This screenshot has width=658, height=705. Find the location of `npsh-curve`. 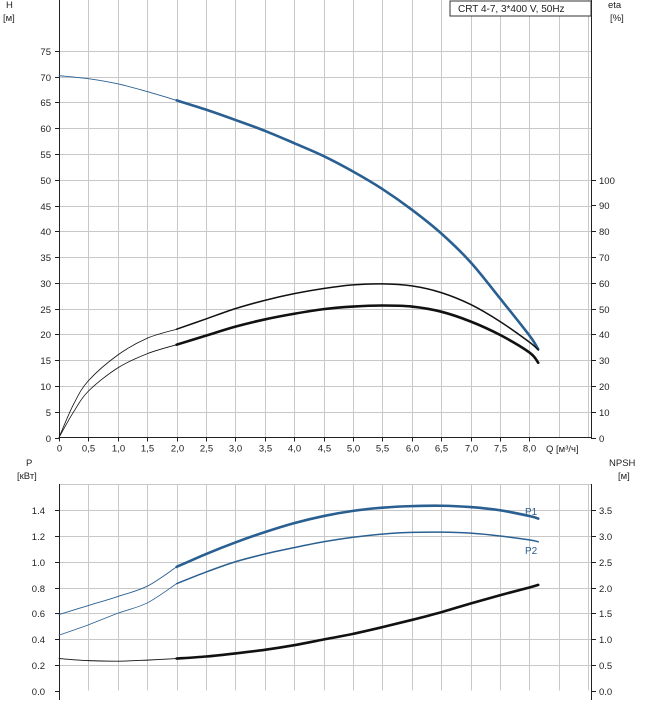

npsh-curve is located at coordinates (357, 621).